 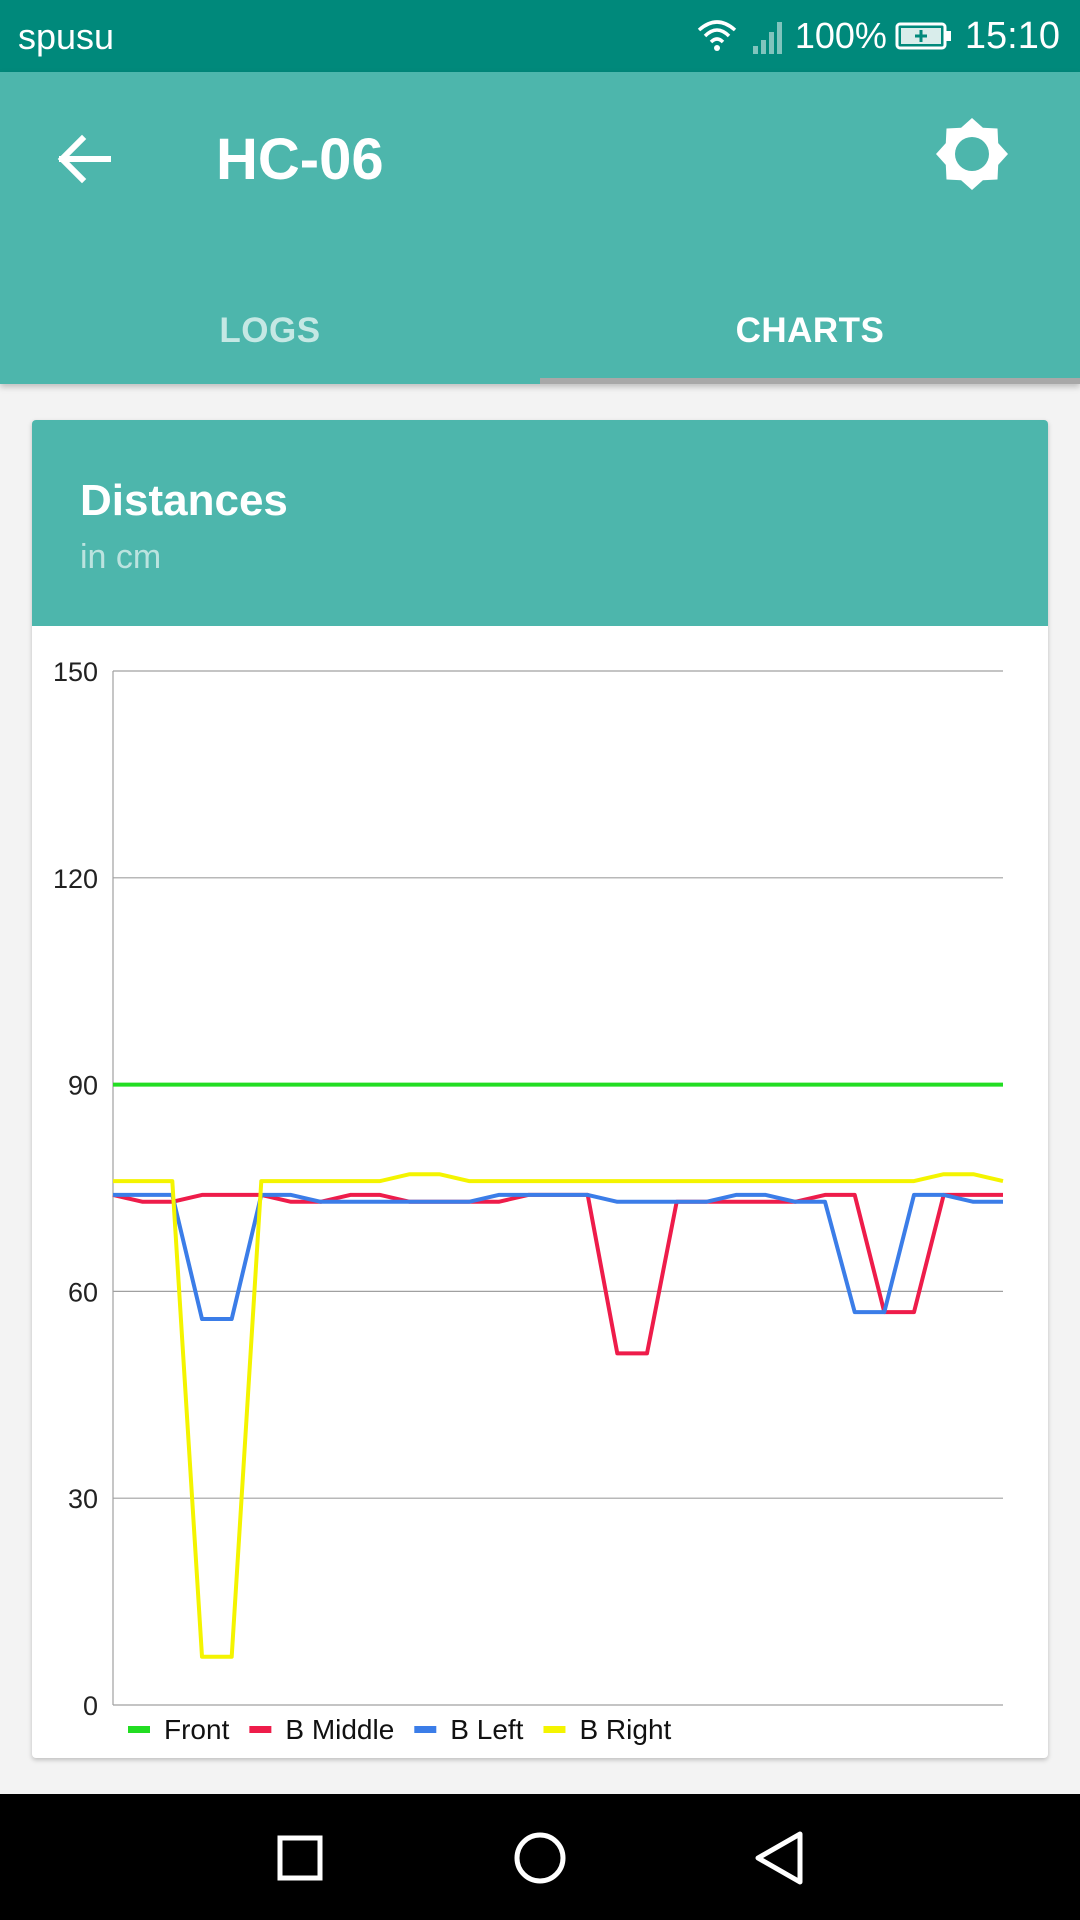 What do you see at coordinates (923, 36) in the screenshot?
I see `battery-charging-icon` at bounding box center [923, 36].